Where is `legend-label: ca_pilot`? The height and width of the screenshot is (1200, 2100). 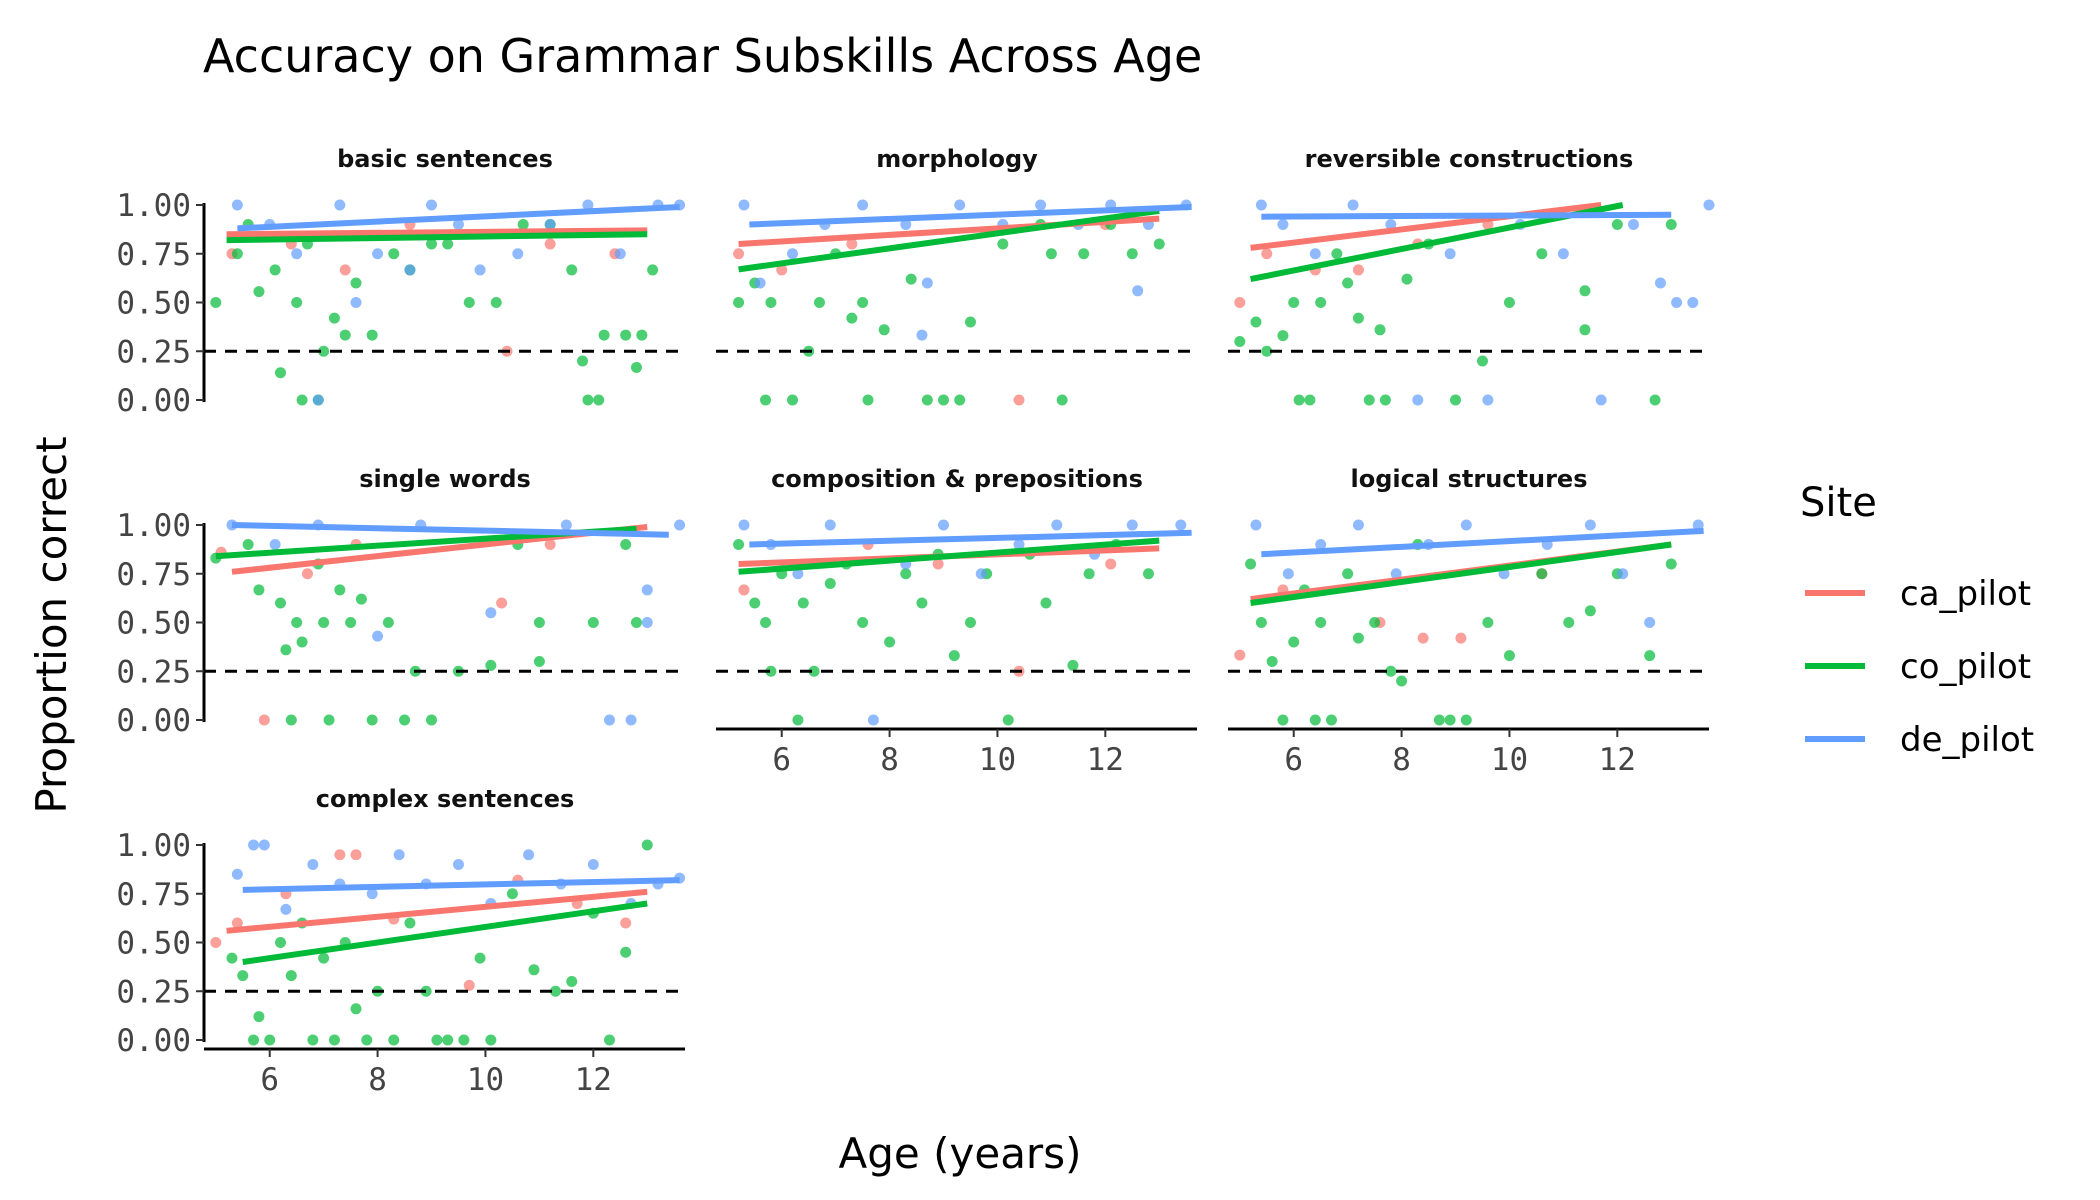 legend-label: ca_pilot is located at coordinates (1965, 594).